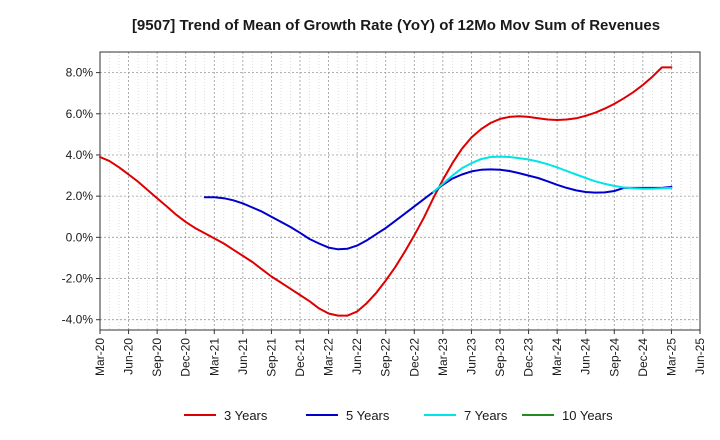  I want to click on x-tick-label: Dec-24, so click(643, 357).